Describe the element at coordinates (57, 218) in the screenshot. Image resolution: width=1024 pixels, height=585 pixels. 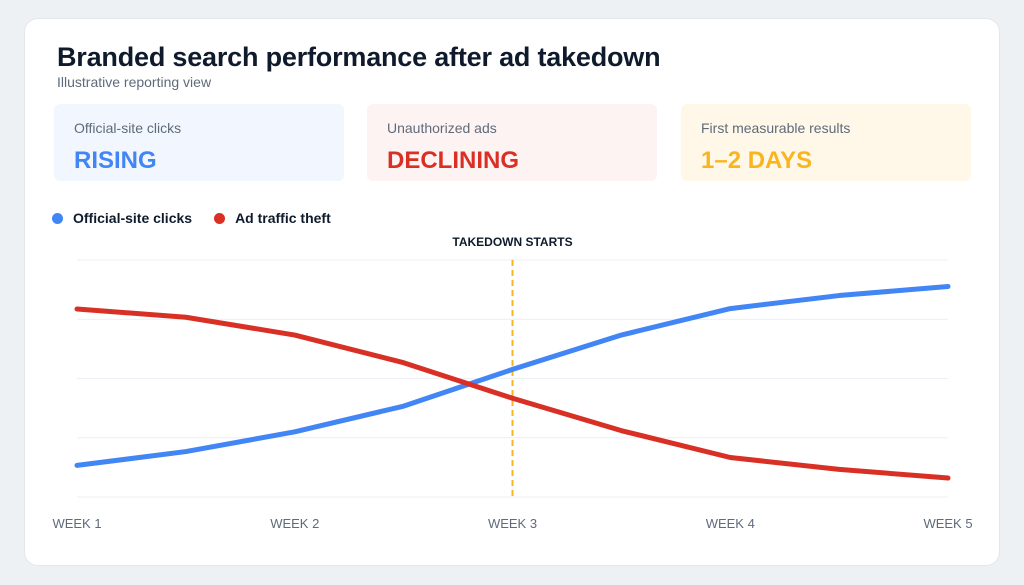
I see `legend-marker-blue` at that location.